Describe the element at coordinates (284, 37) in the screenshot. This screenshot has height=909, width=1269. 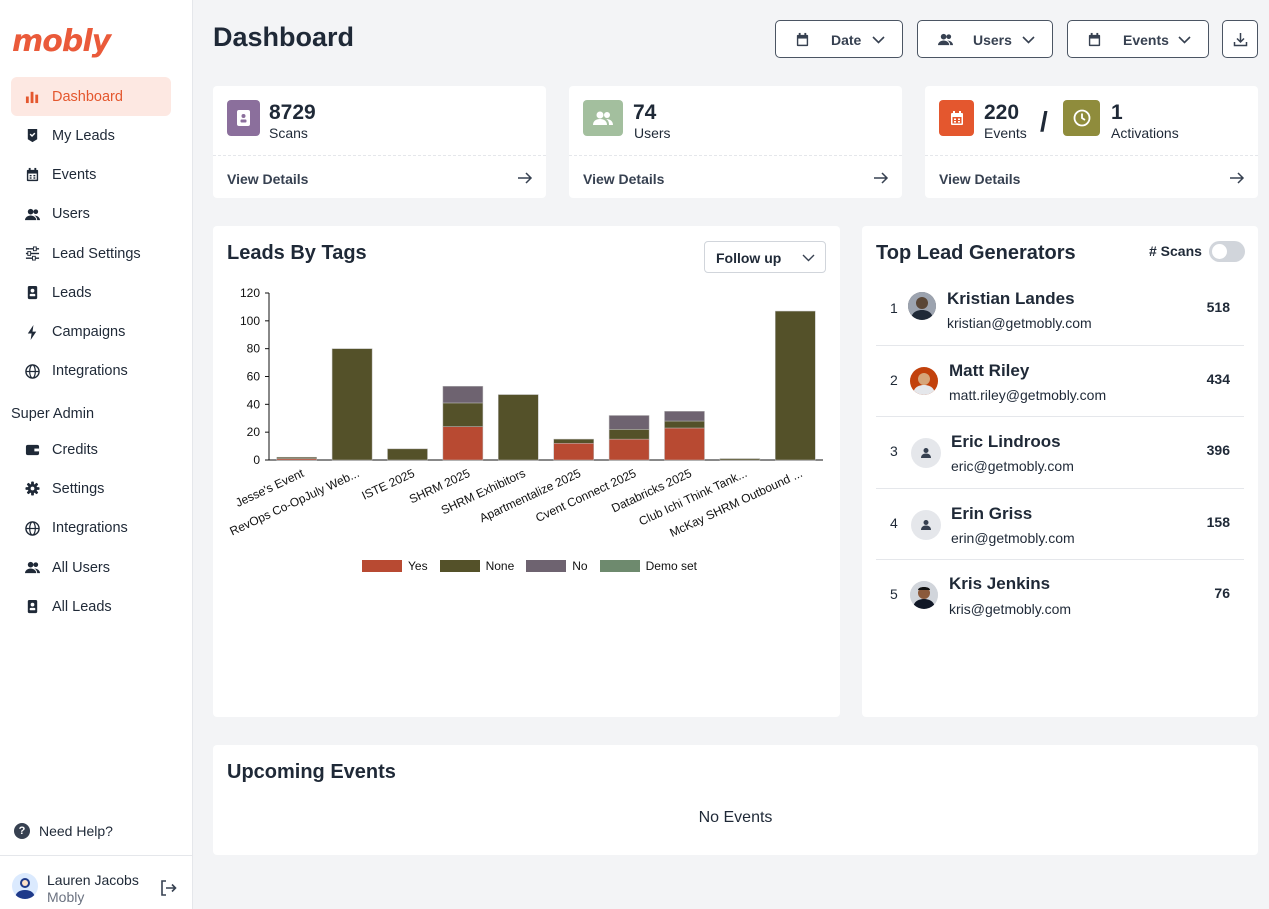
I see `page-title: Dashboard` at that location.